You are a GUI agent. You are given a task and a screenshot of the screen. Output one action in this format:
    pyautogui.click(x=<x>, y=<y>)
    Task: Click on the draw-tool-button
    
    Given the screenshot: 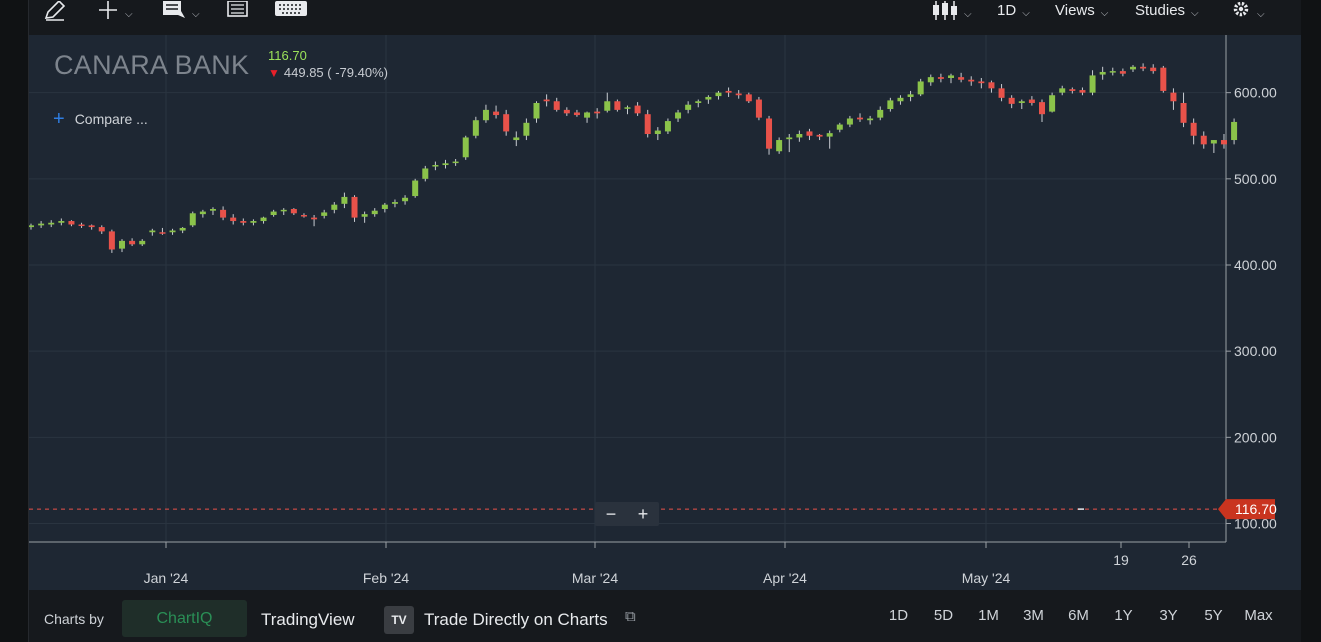 What is the action you would take?
    pyautogui.click(x=55, y=11)
    